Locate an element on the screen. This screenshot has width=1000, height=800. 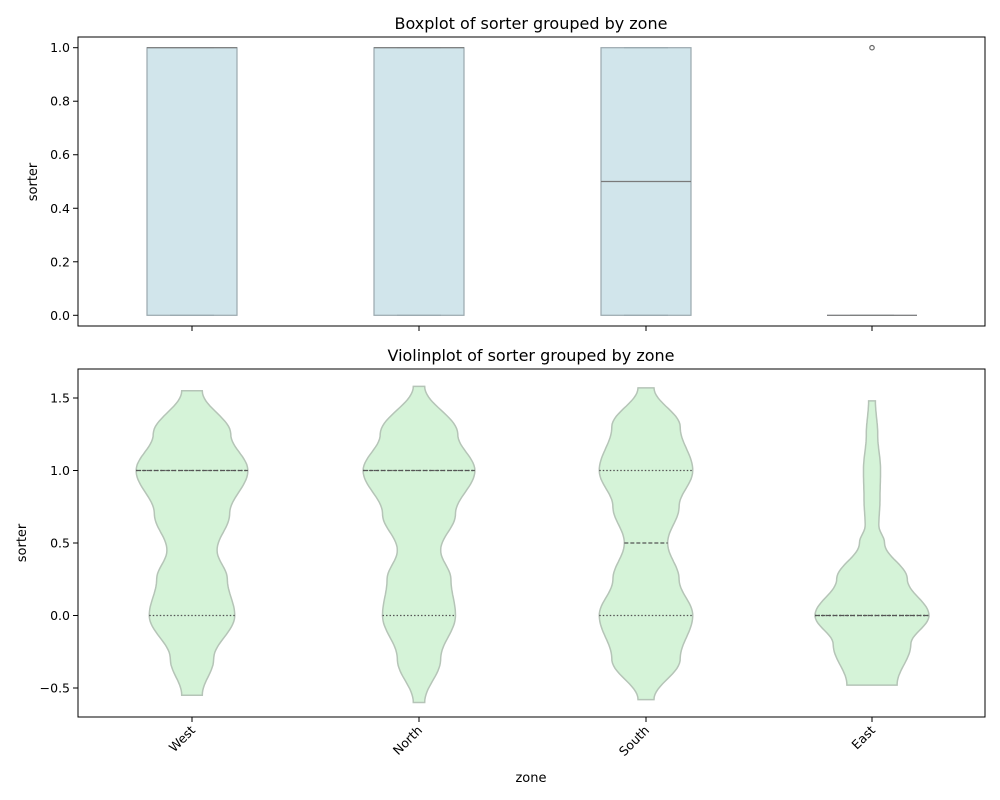
violin-west is located at coordinates (192, 543).